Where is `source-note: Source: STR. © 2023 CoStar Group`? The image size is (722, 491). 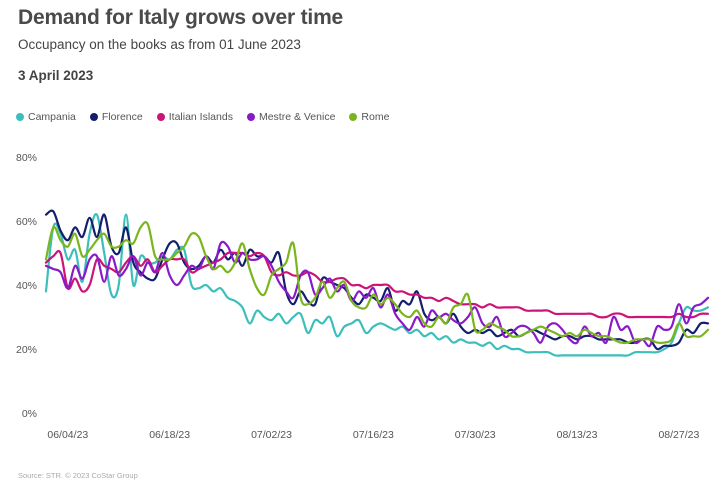
source-note: Source: STR. © 2023 CoStar Group is located at coordinates (78, 475).